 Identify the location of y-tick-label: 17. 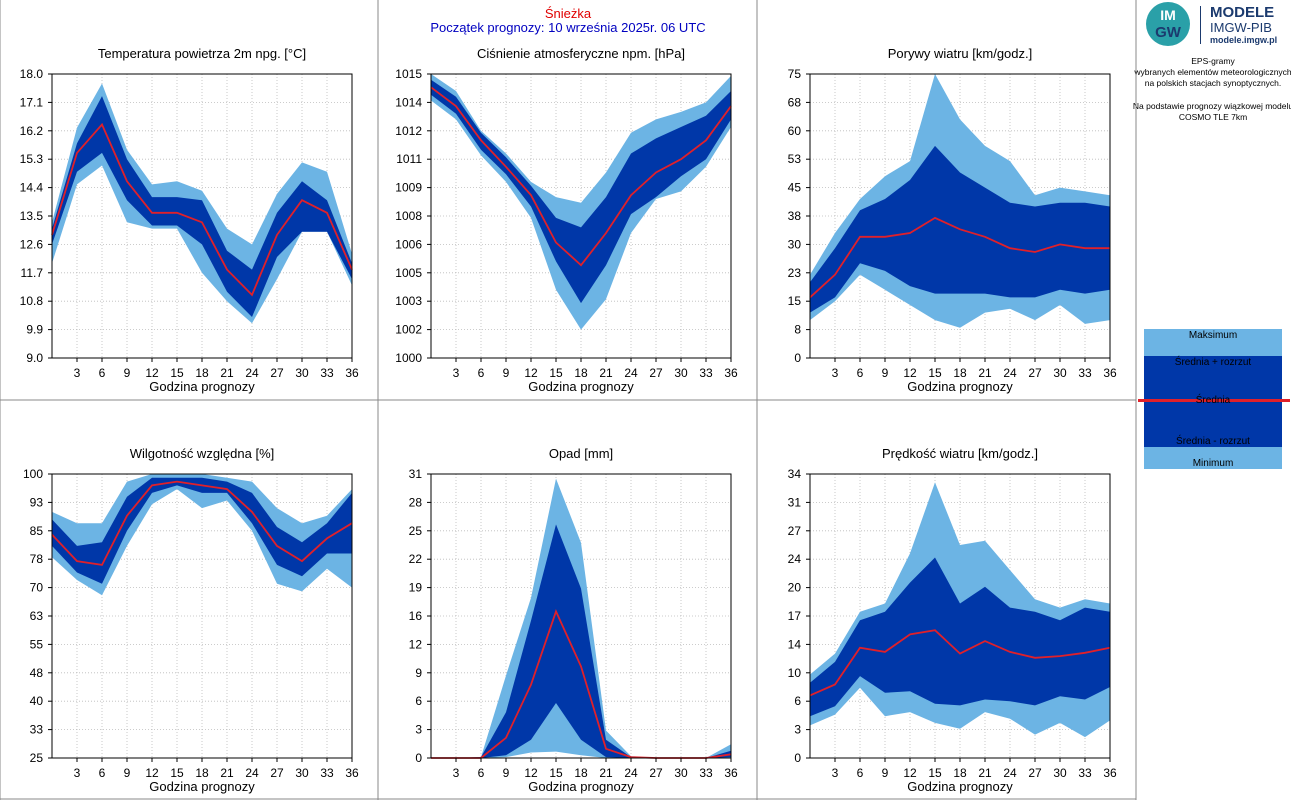
(795, 616).